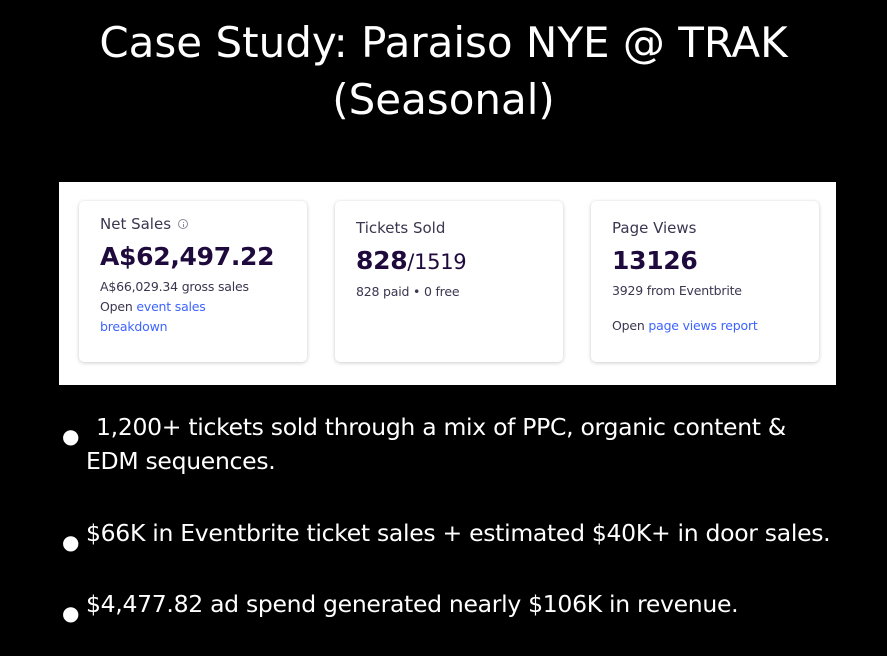 This screenshot has height=656, width=887. I want to click on bullet-text-line2: EDM sequences., so click(181, 461).